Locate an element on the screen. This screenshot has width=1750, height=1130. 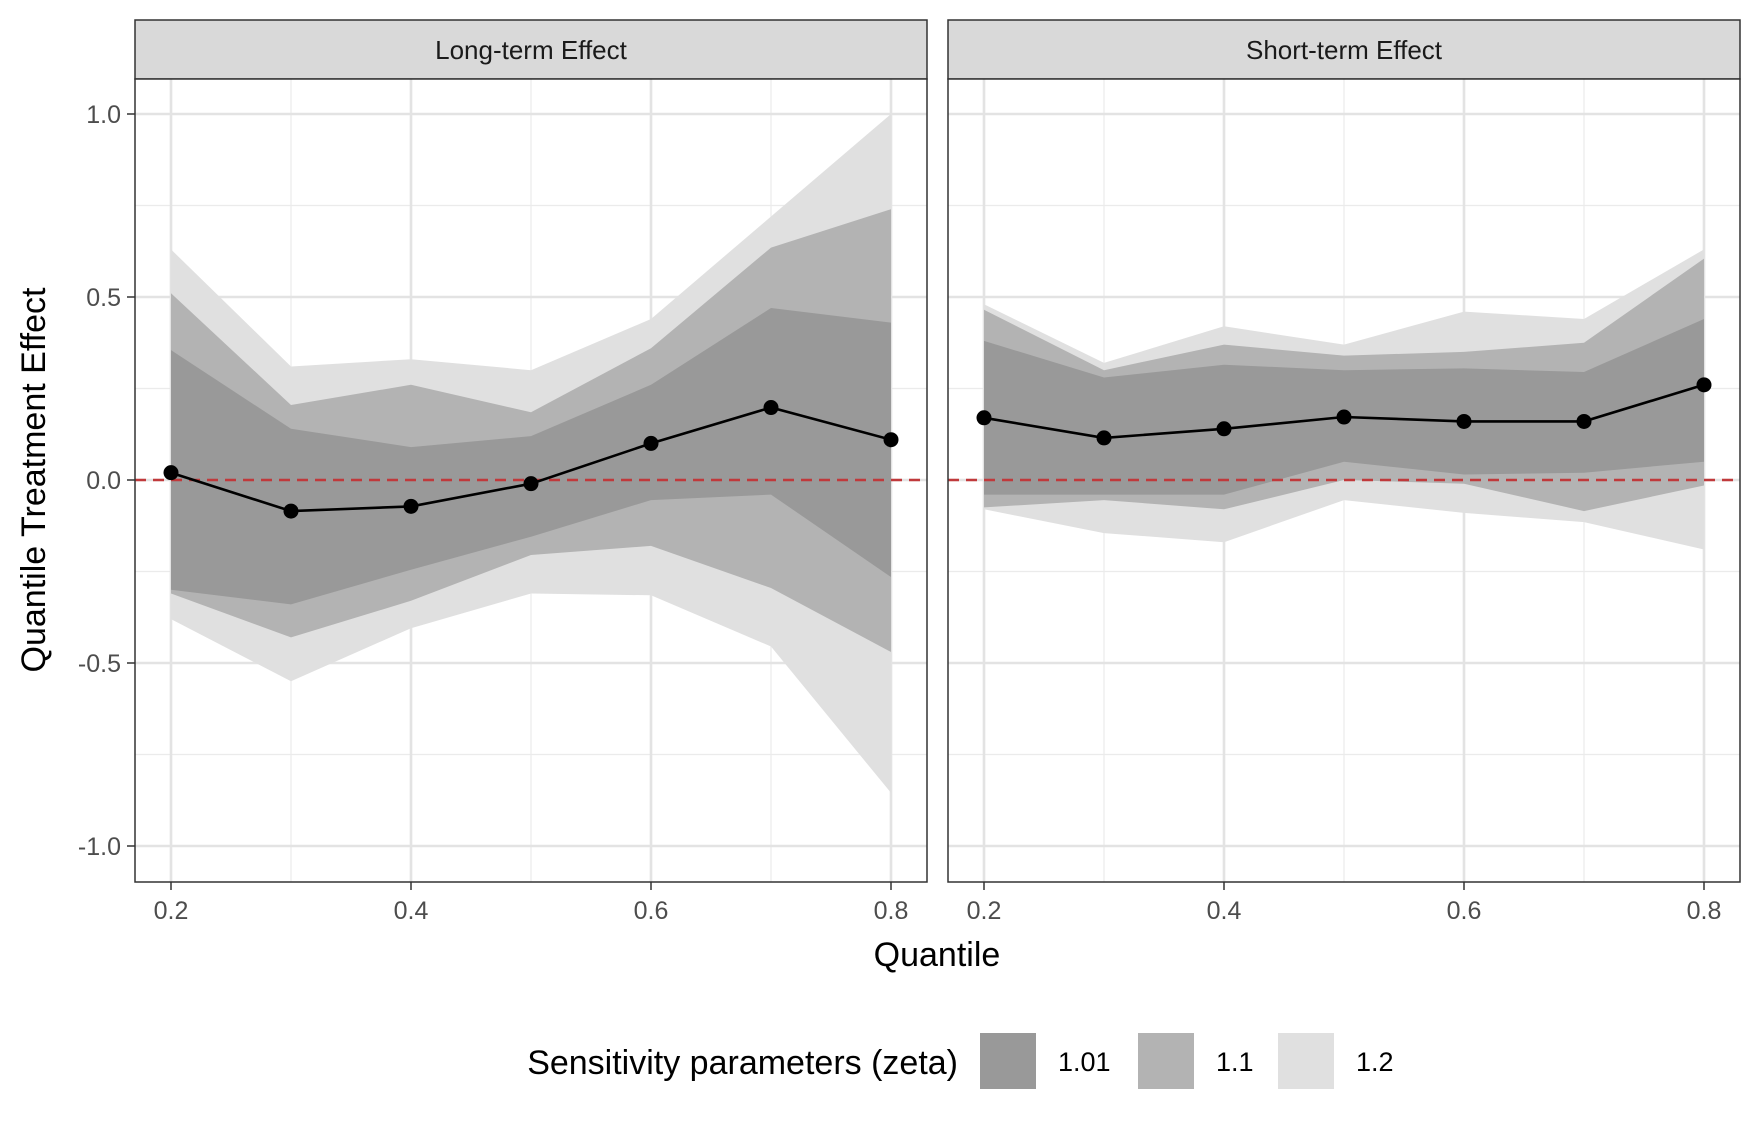
x-axis-title: Quantile is located at coordinates (937, 955).